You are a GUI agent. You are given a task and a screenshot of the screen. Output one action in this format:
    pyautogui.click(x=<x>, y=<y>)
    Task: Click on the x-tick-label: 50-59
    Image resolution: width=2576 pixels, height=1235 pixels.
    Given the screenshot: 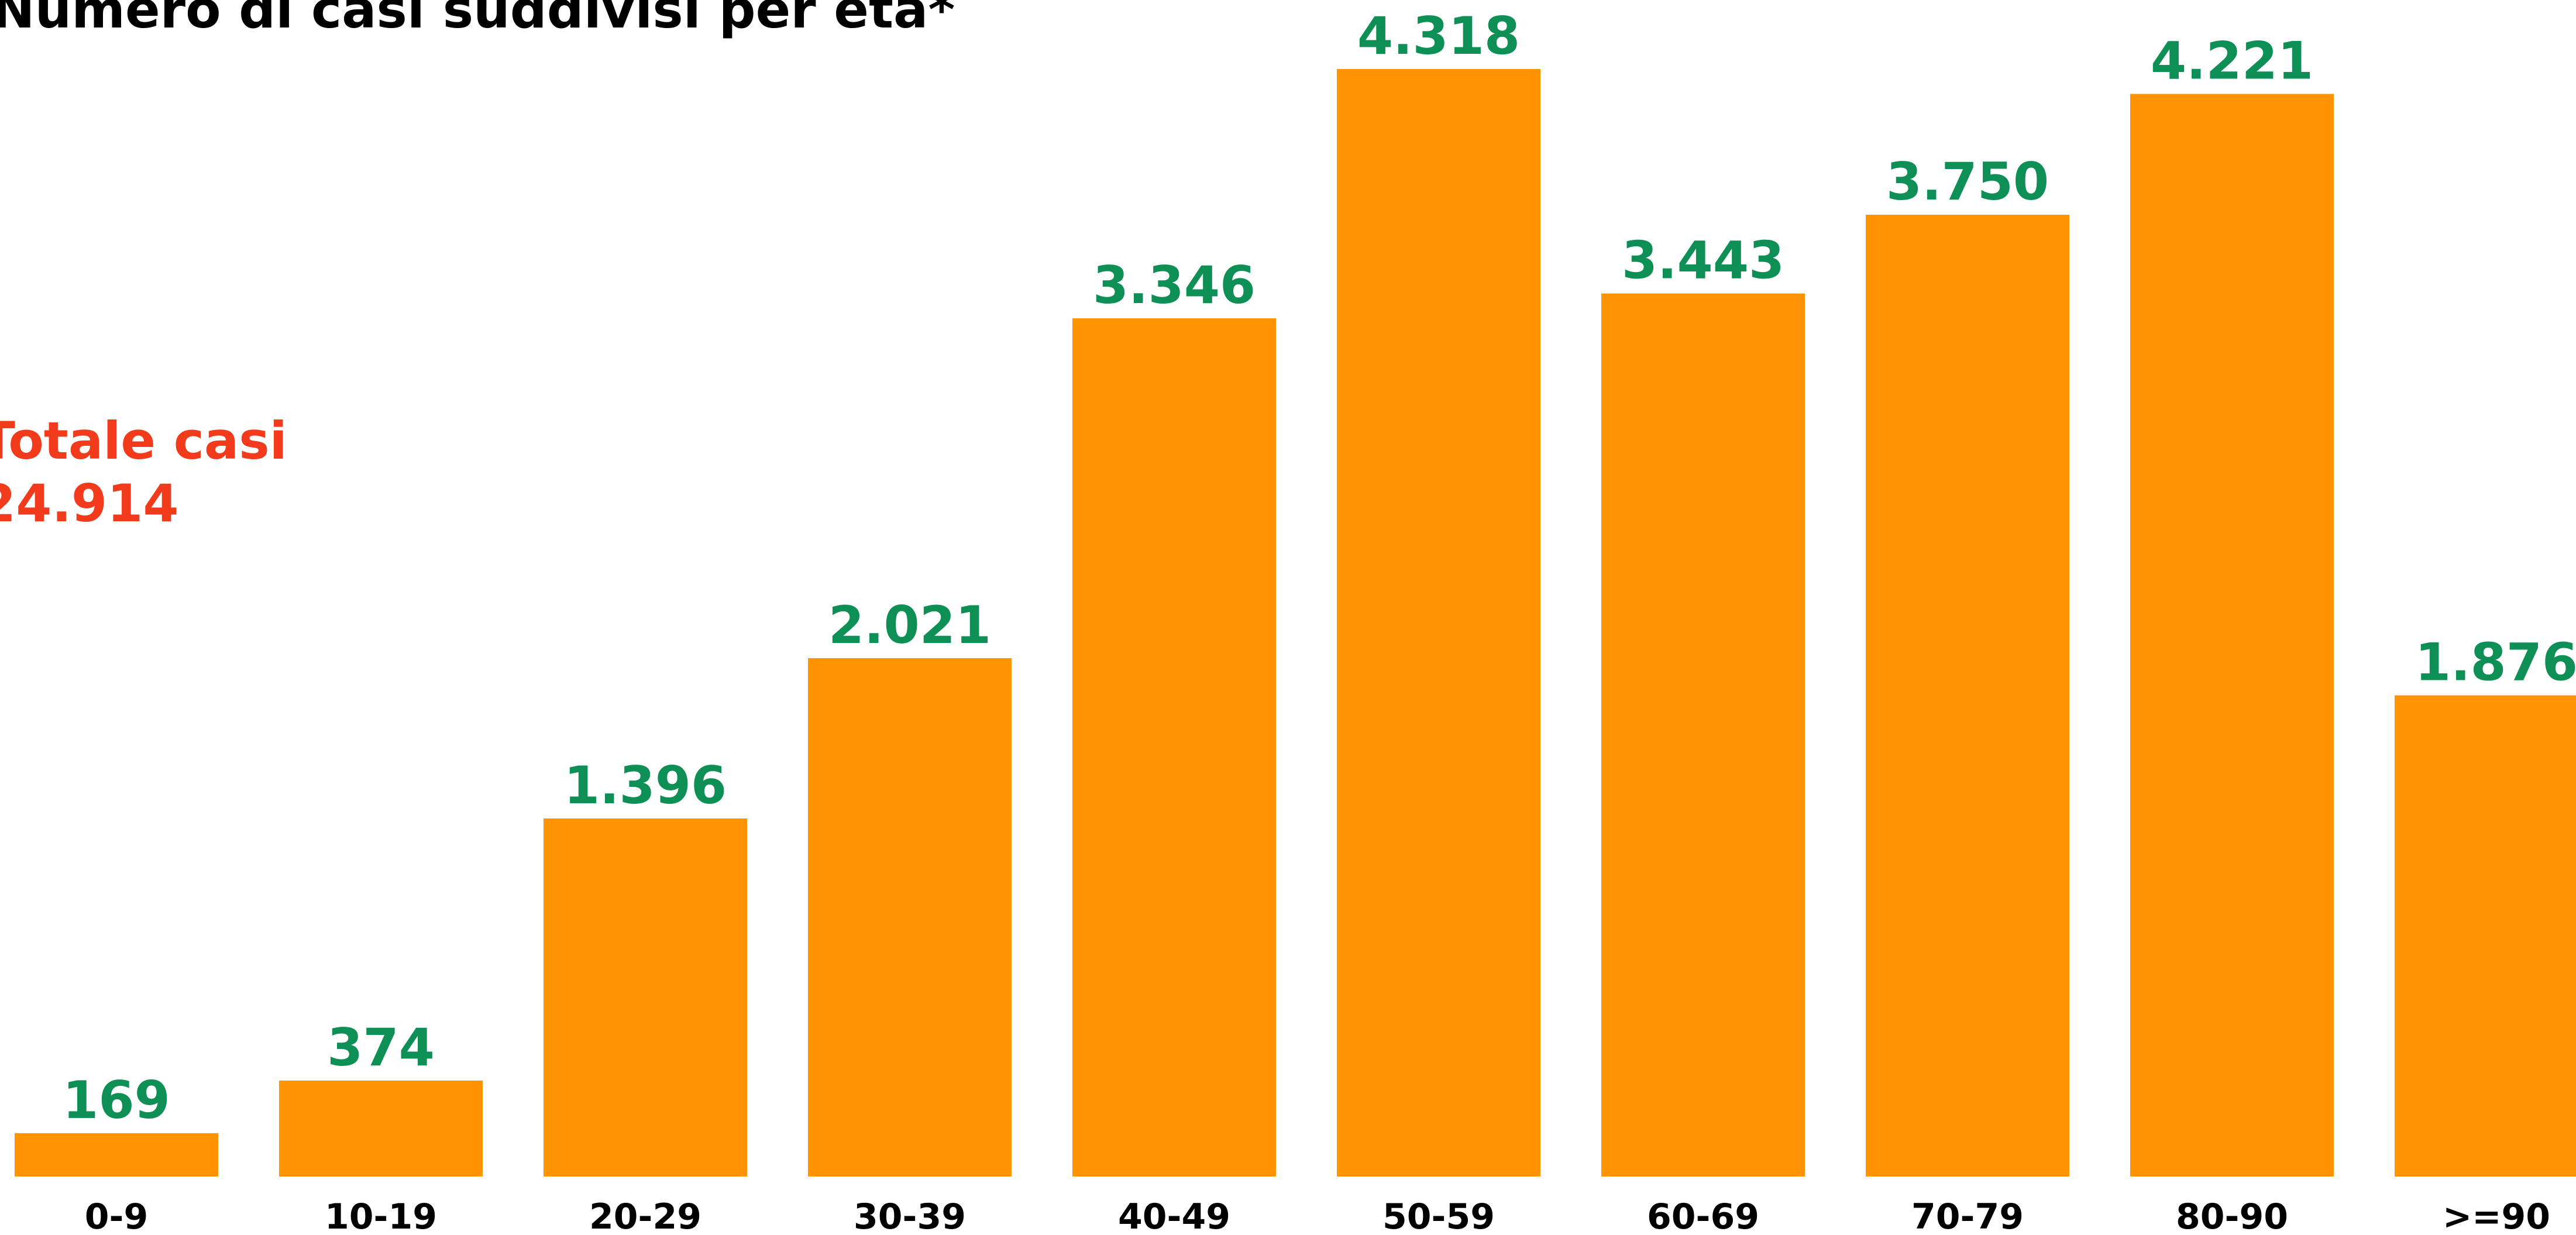 What is the action you would take?
    pyautogui.click(x=1439, y=1215)
    